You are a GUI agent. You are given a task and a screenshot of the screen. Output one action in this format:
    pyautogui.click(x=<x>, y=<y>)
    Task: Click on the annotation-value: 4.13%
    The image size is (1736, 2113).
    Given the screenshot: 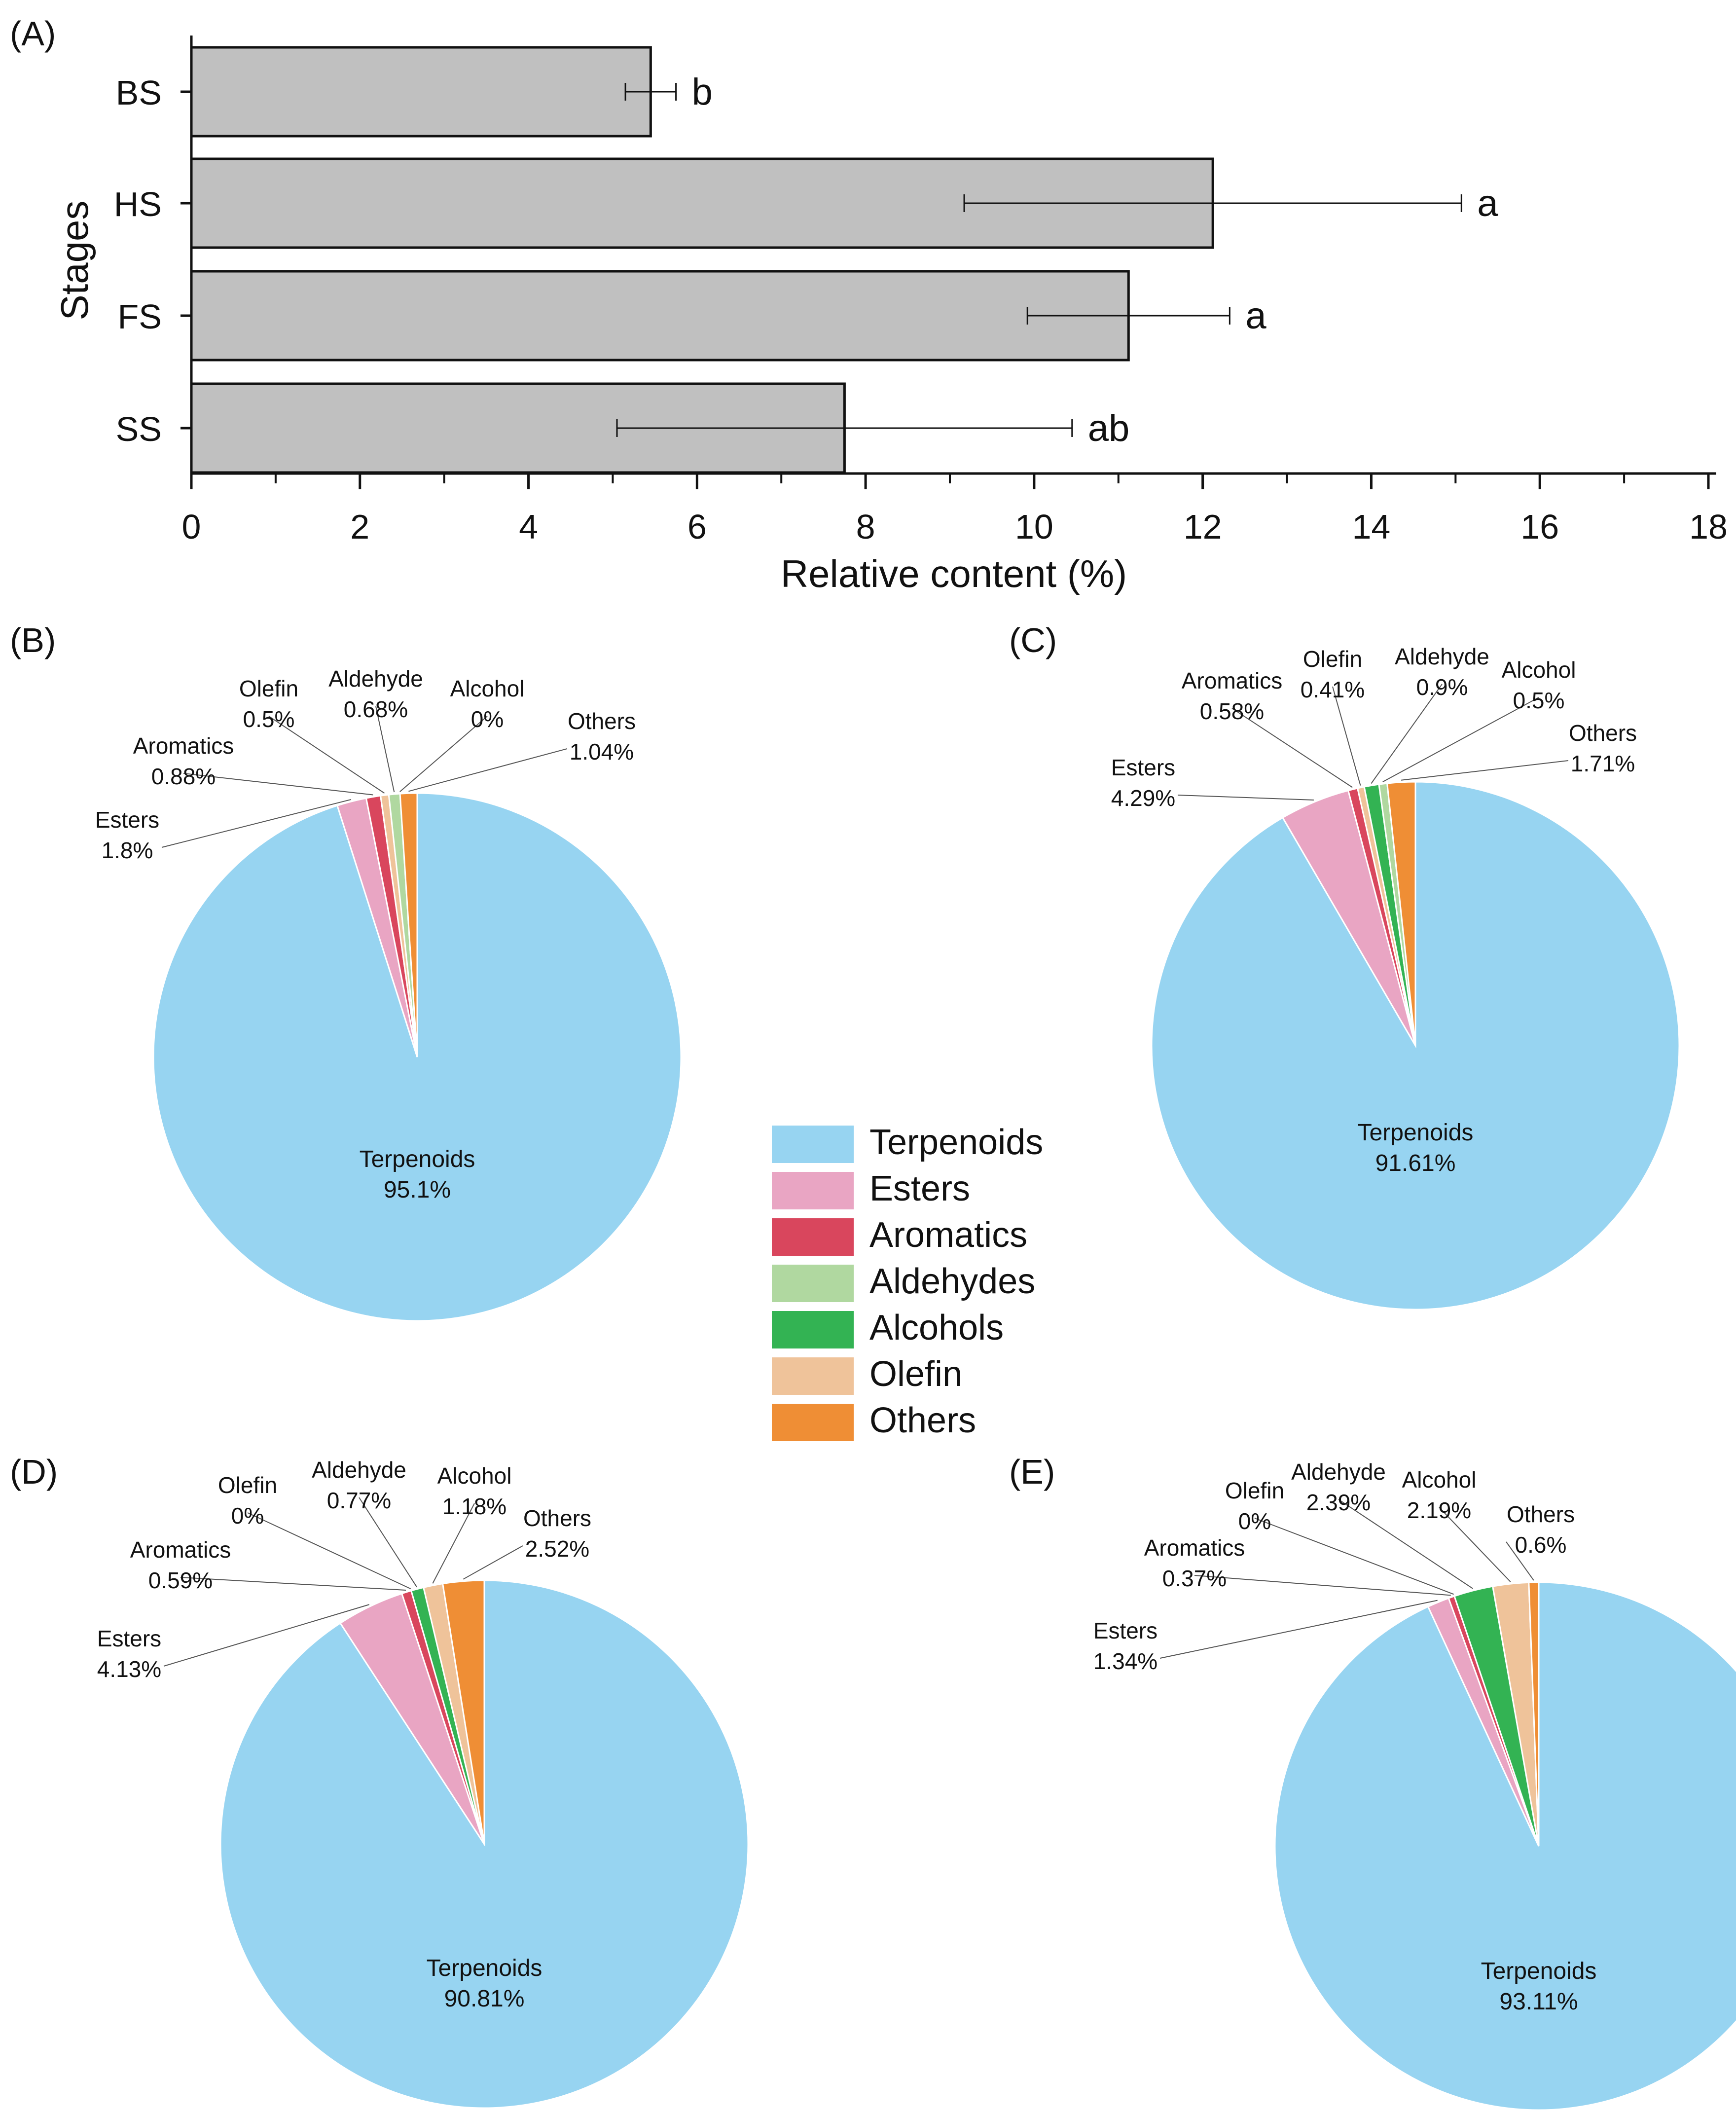 What is the action you would take?
    pyautogui.click(x=129, y=1669)
    